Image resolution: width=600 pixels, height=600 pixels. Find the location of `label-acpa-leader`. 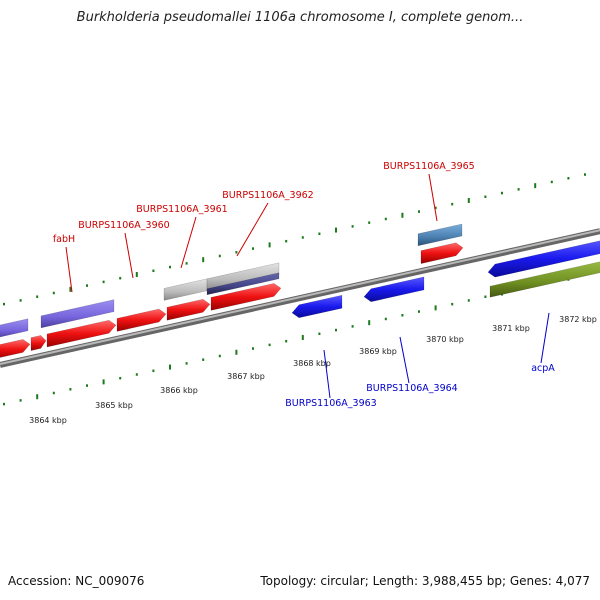

label-acpa-leader is located at coordinates (545, 338).